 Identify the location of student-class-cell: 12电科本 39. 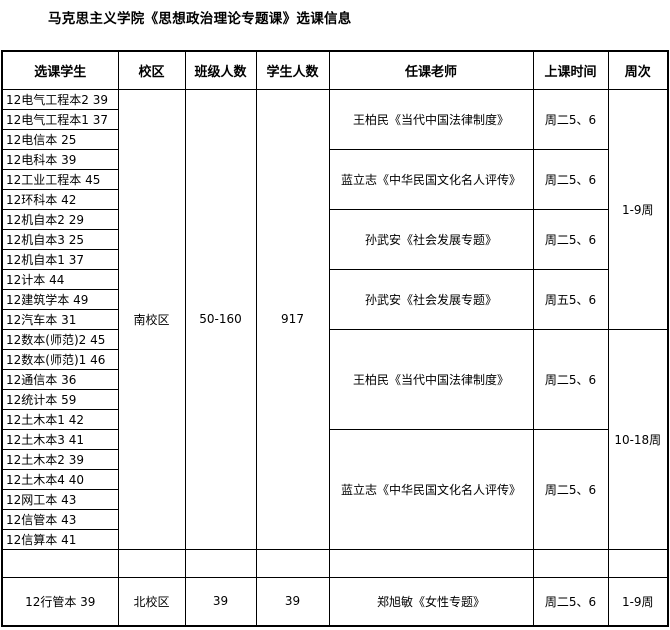
(60, 159).